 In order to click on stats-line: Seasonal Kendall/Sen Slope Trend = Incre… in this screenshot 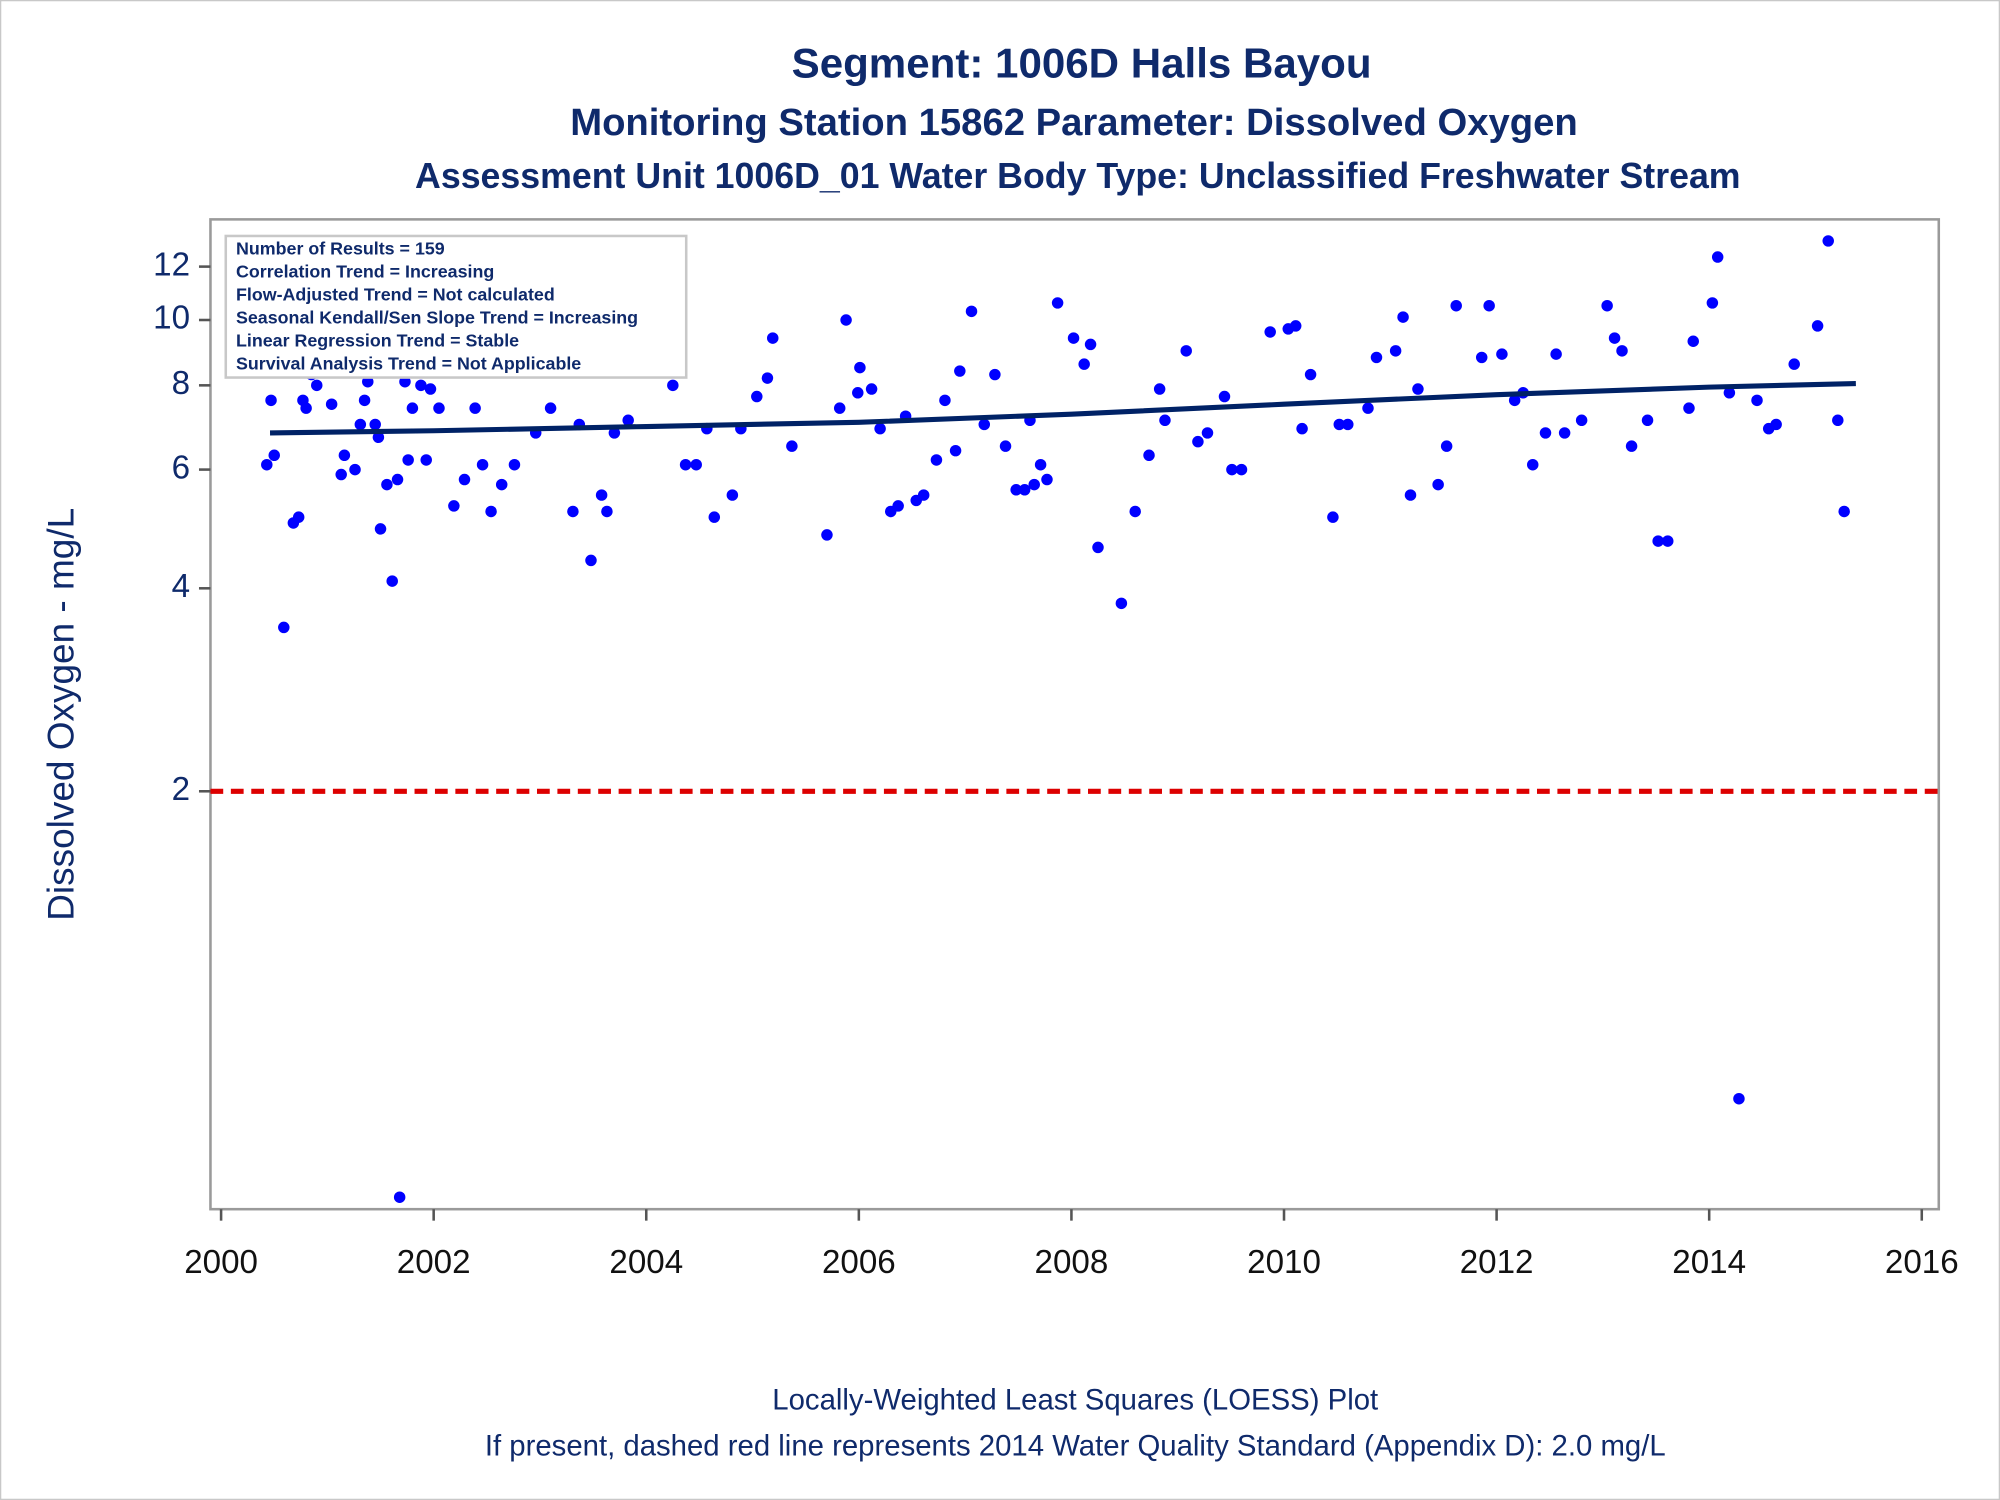, I will do `click(437, 318)`.